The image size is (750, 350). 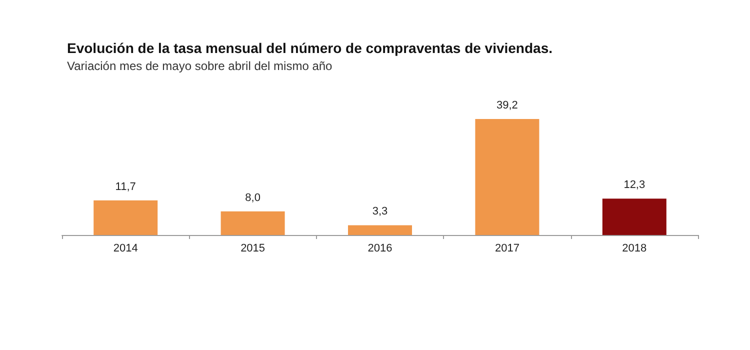 What do you see at coordinates (125, 186) in the screenshot?
I see `data-label: 11,7` at bounding box center [125, 186].